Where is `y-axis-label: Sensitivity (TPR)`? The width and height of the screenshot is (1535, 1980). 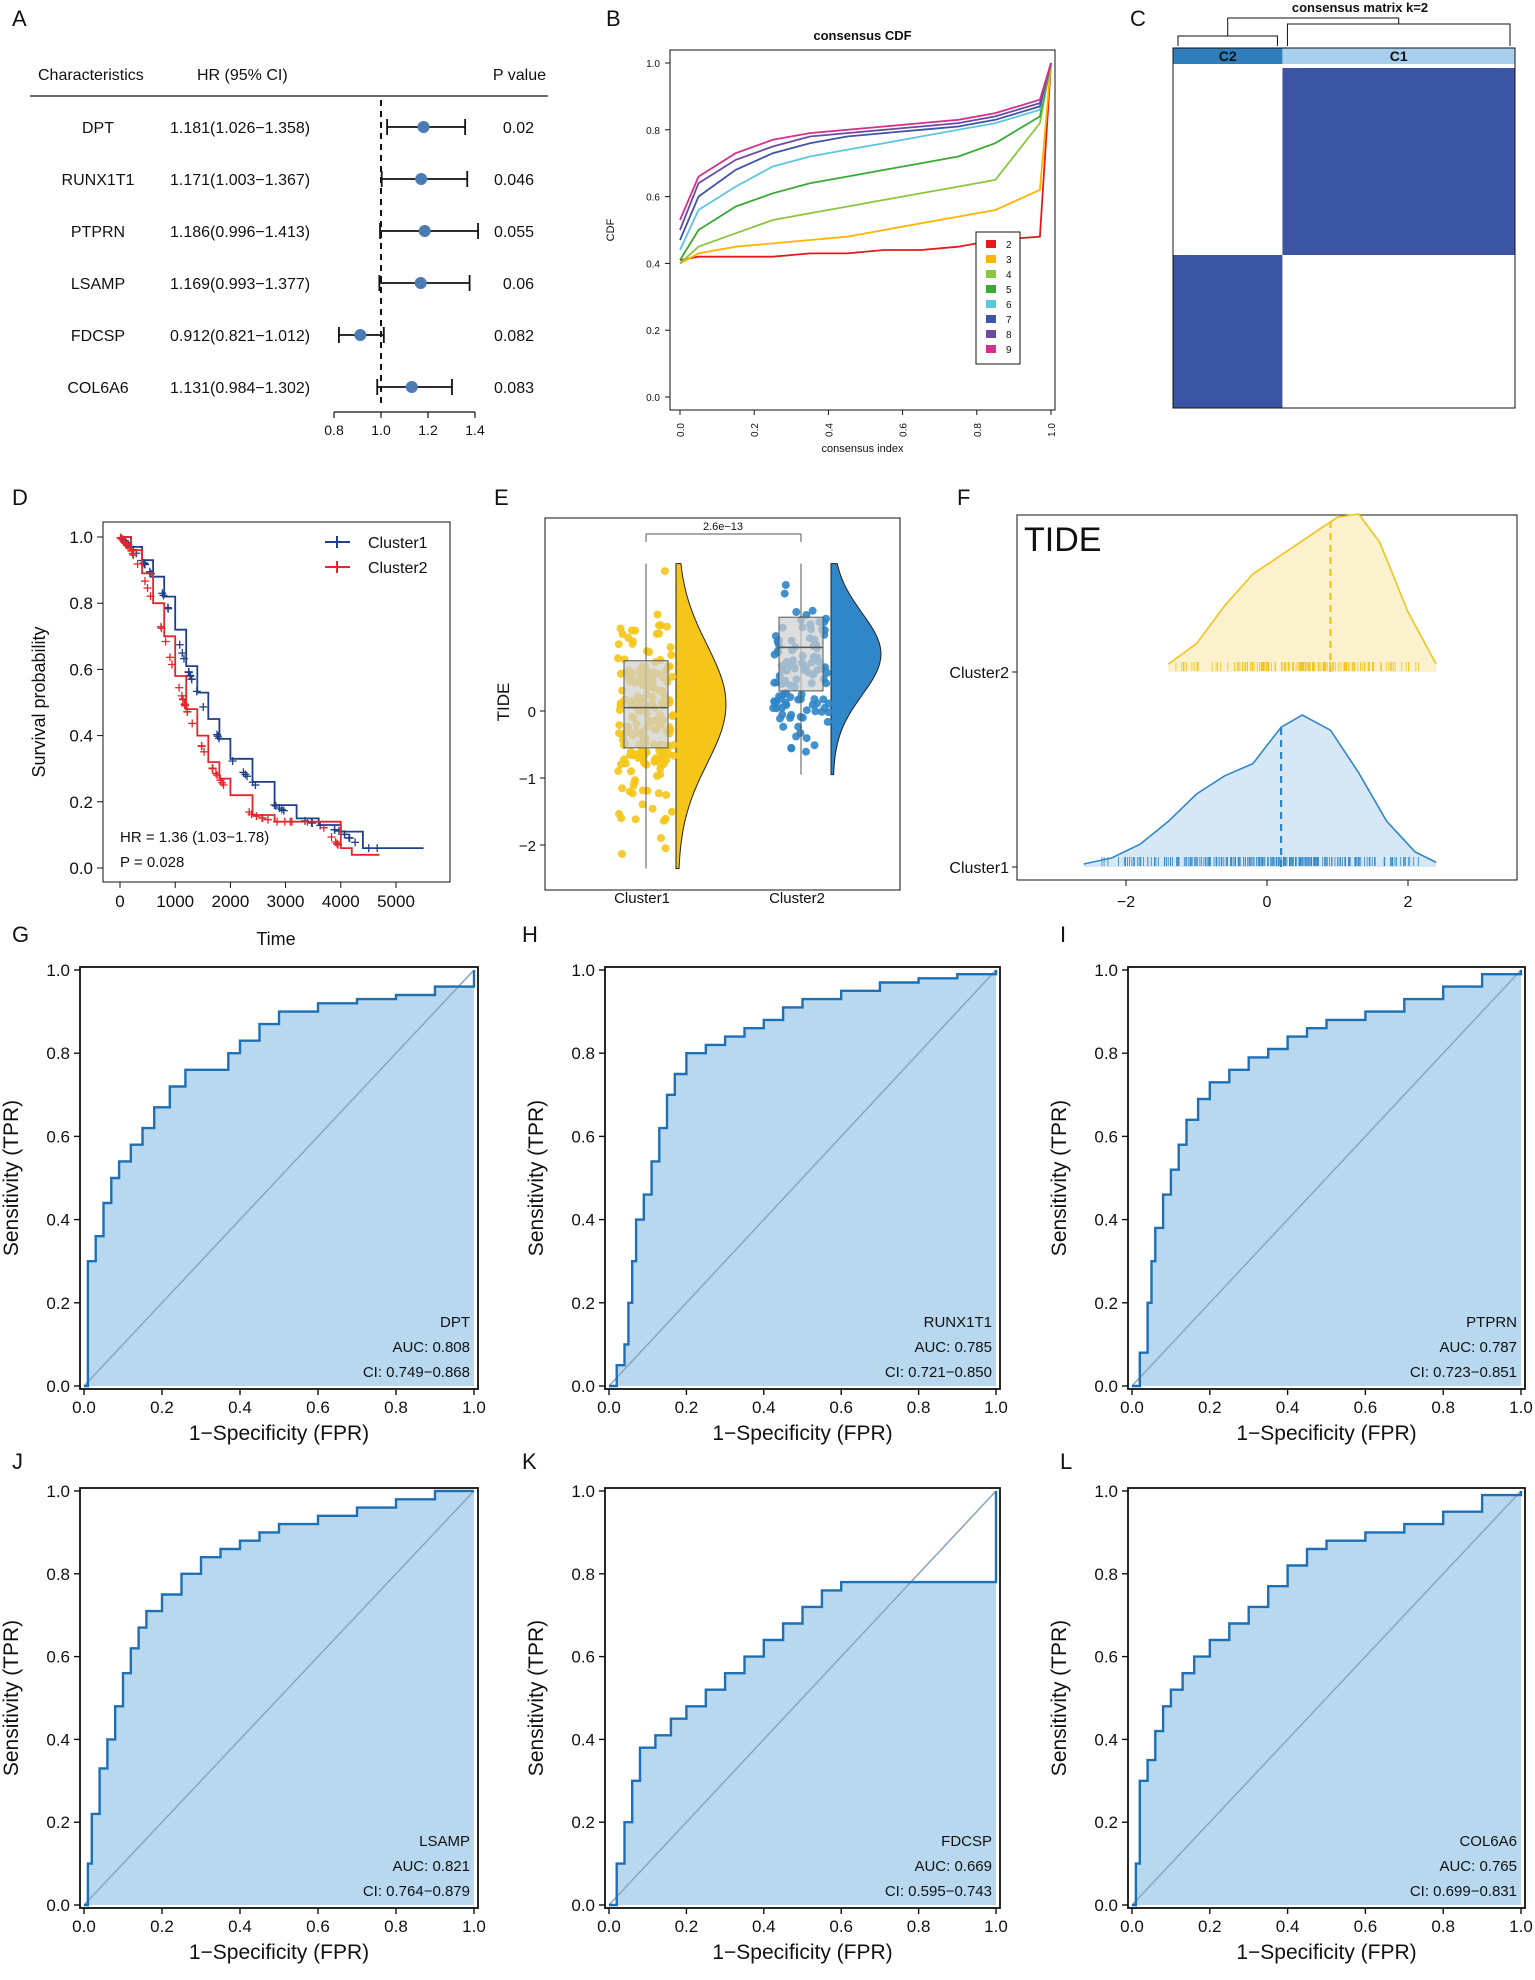 y-axis-label: Sensitivity (TPR) is located at coordinates (11, 1698).